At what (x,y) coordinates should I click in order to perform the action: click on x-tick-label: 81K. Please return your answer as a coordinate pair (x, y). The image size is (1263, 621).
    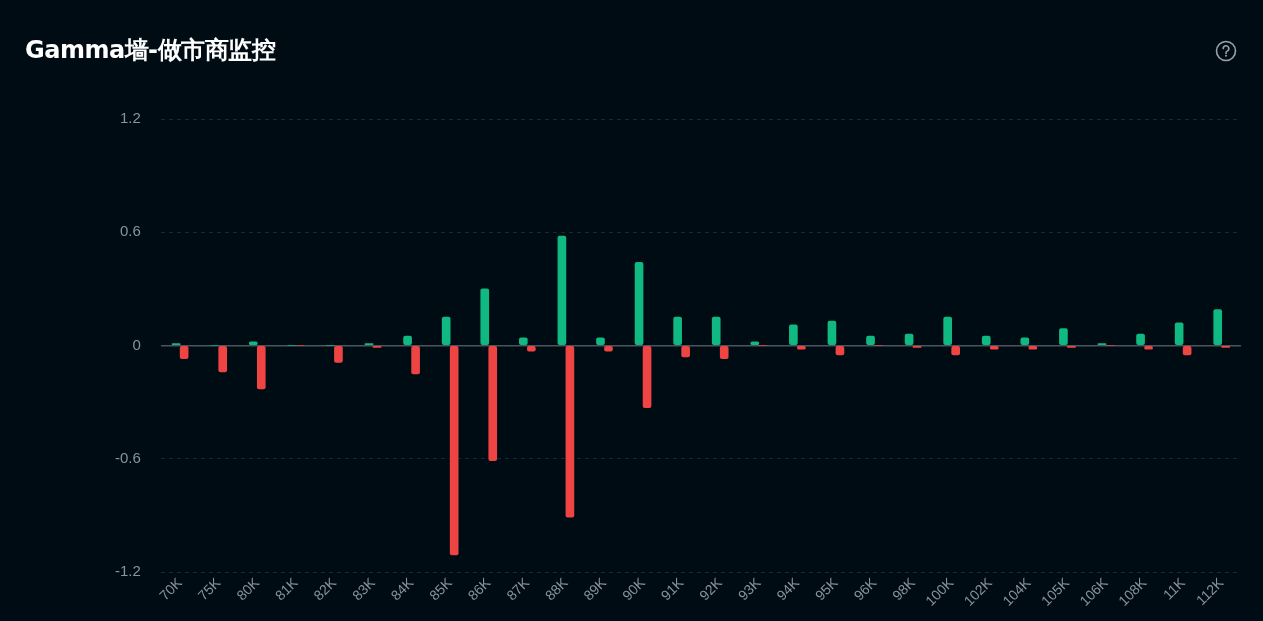
    Looking at the image, I should click on (286, 589).